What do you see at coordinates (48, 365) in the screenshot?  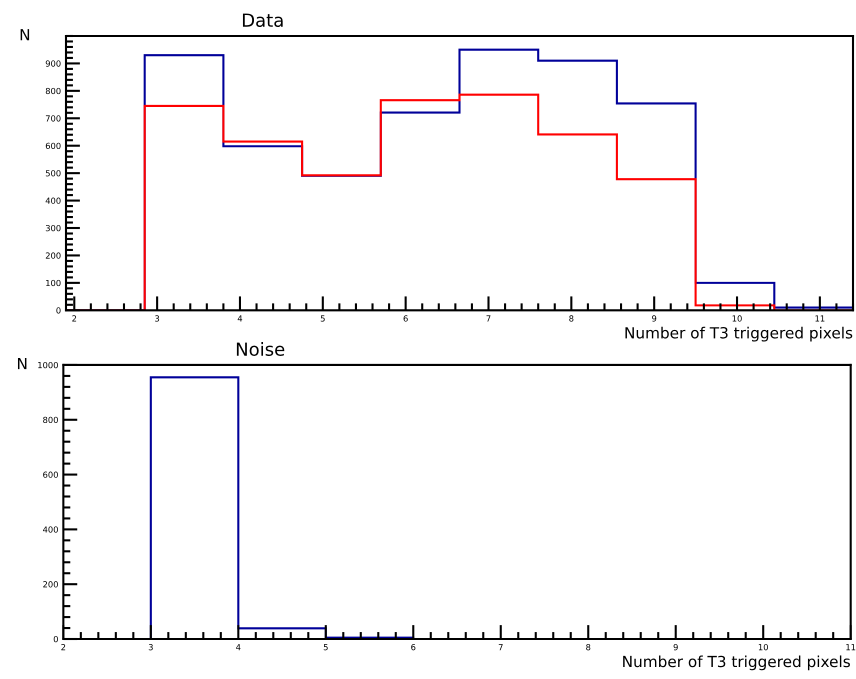 I see `y-tick-label: 1000` at bounding box center [48, 365].